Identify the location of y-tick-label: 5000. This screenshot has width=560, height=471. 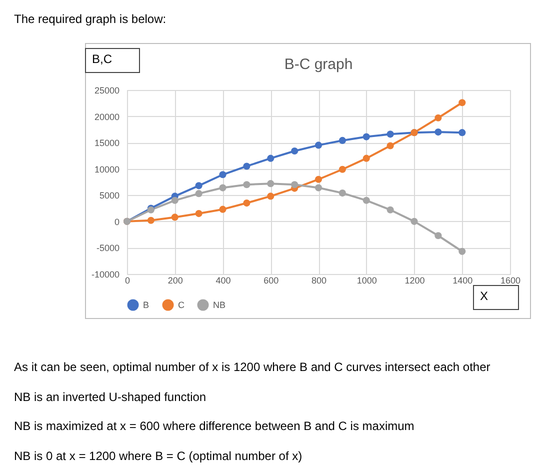
(109, 195).